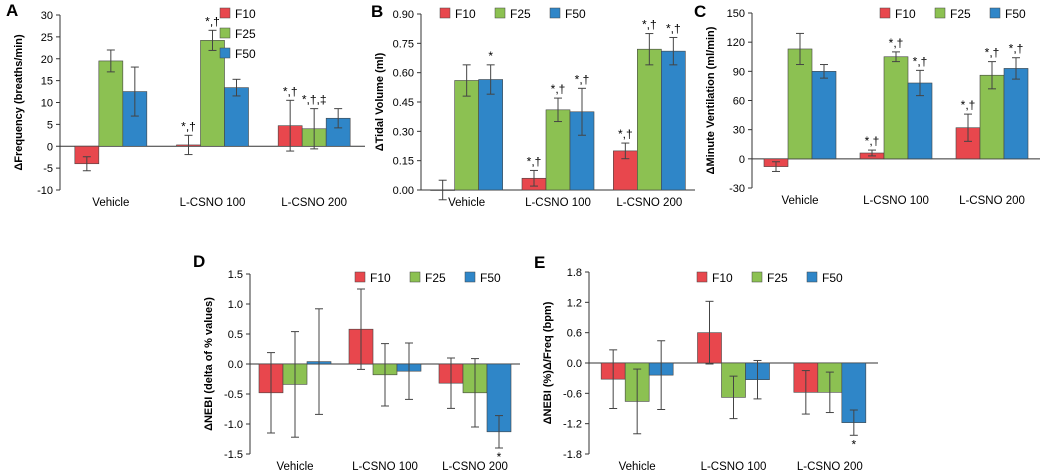  What do you see at coordinates (45, 191) in the screenshot?
I see `y-tick-label: -10` at bounding box center [45, 191].